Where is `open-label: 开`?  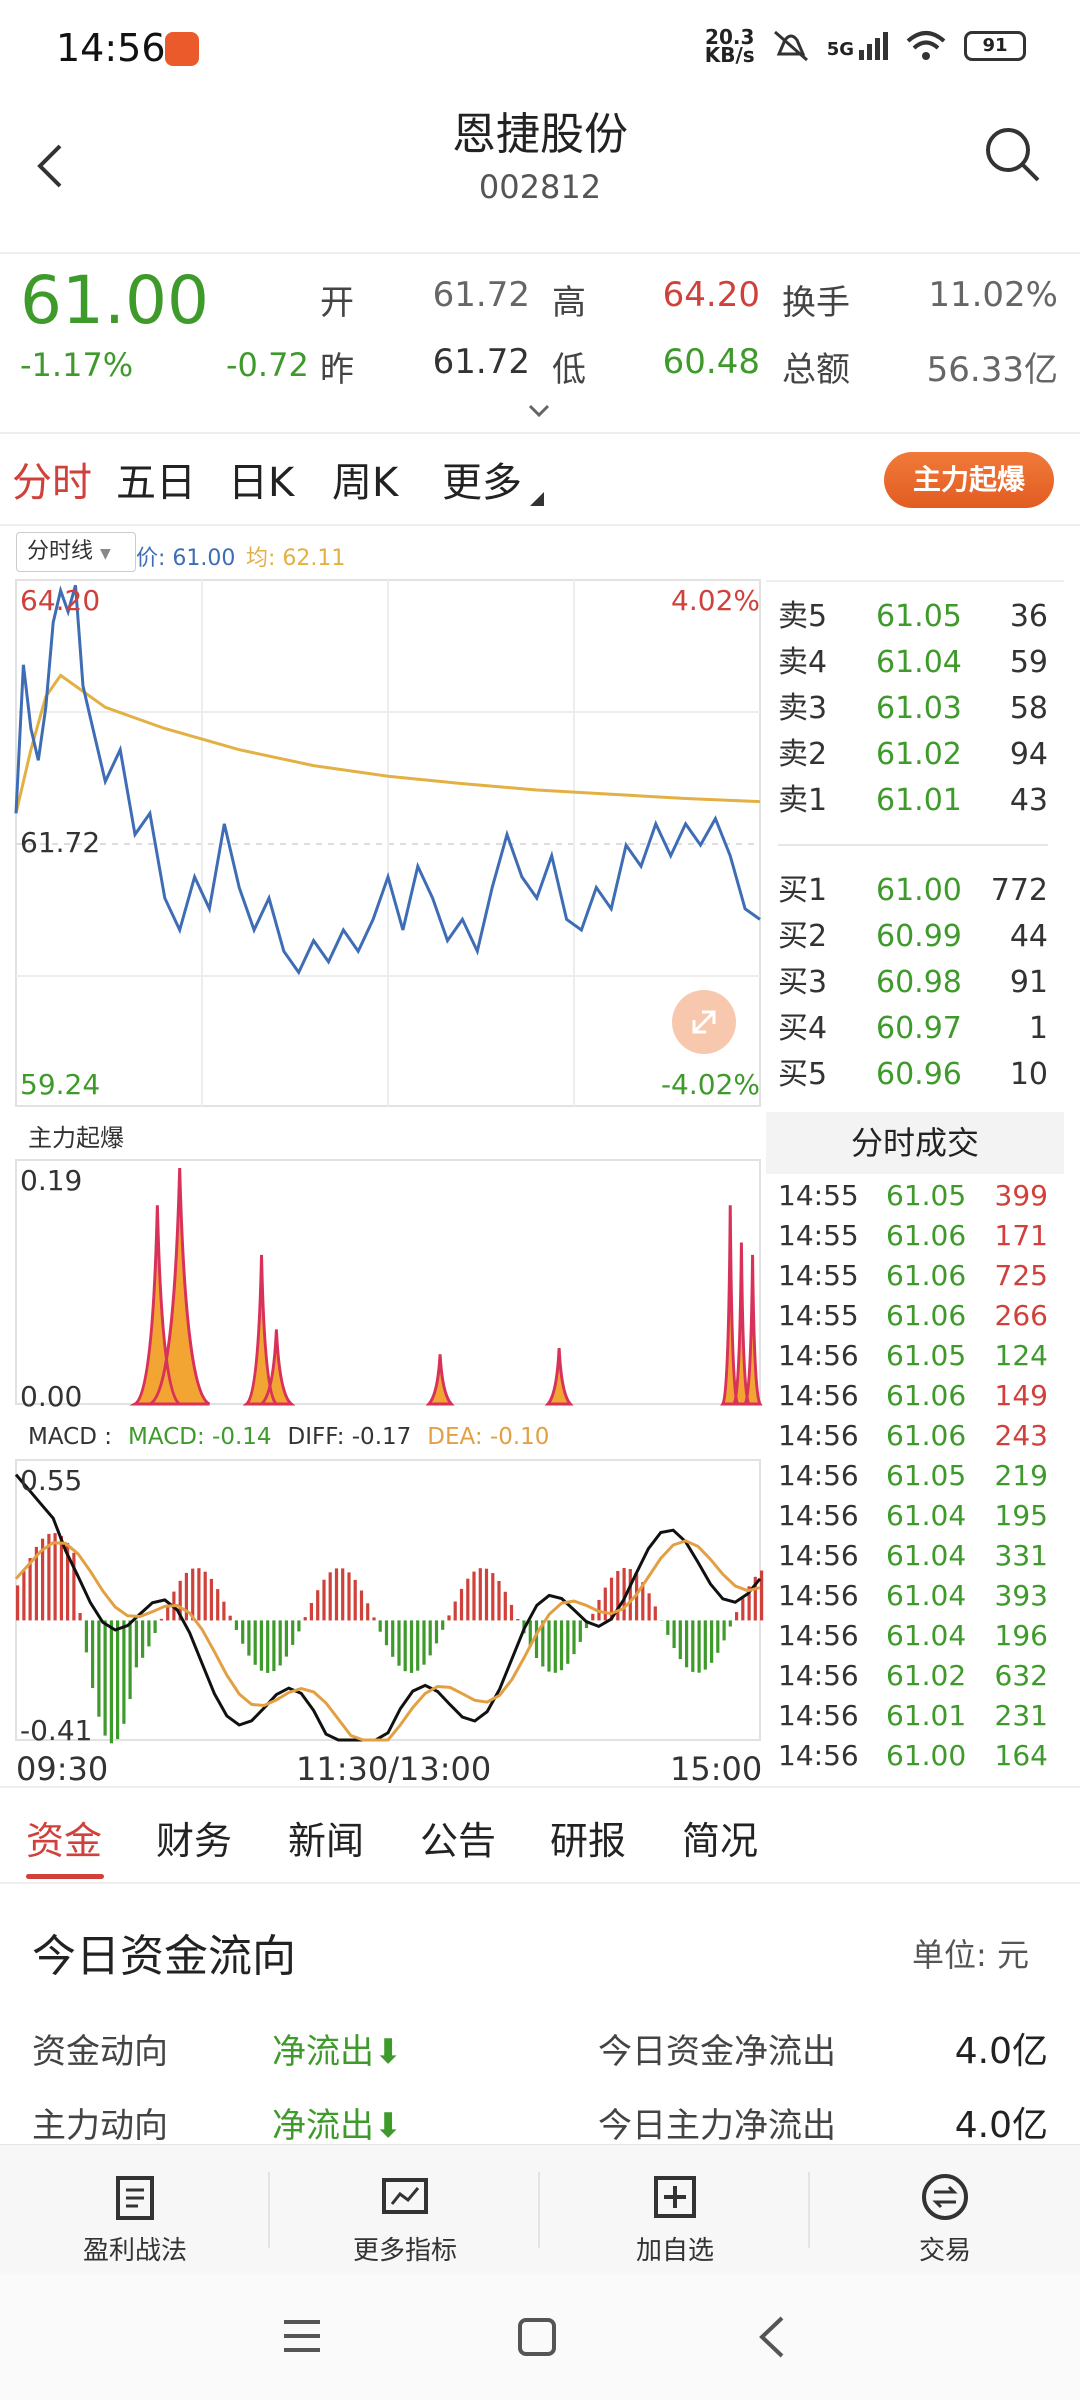 open-label: 开 is located at coordinates (337, 303).